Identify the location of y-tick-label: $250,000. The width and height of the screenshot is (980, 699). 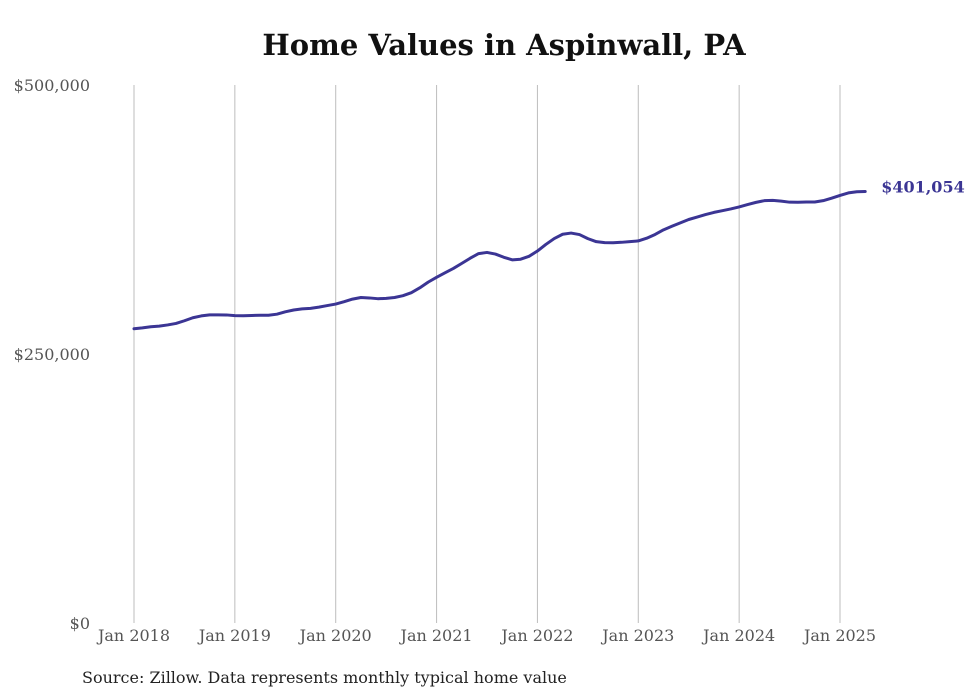
(52, 354).